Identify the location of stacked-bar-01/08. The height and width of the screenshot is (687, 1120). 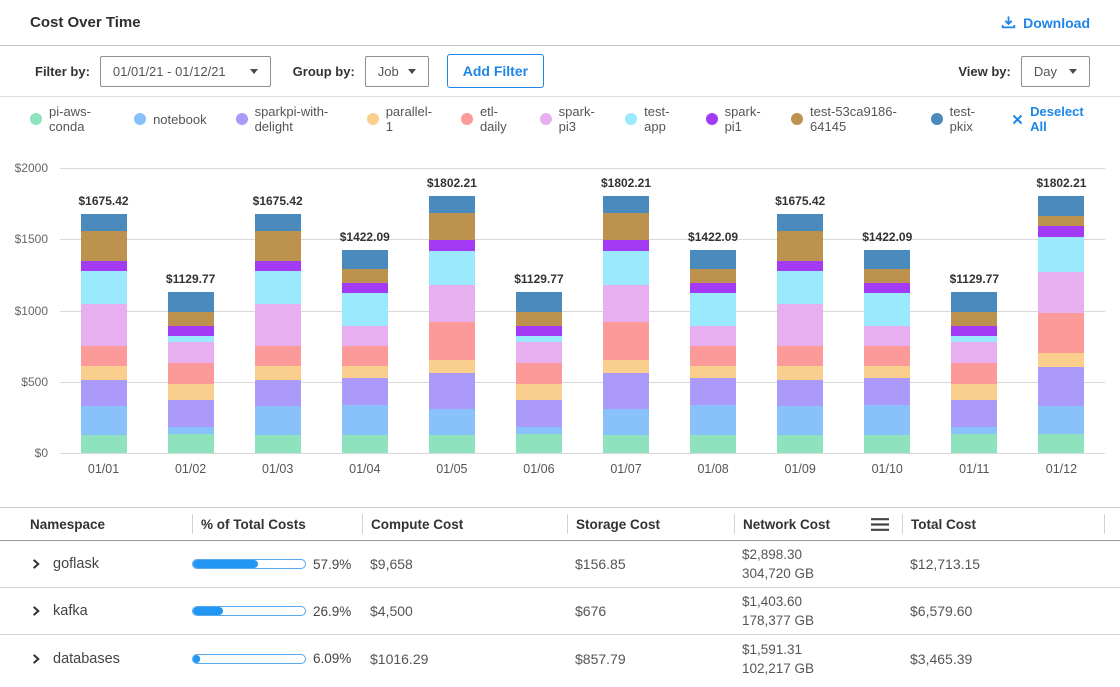
(713, 351).